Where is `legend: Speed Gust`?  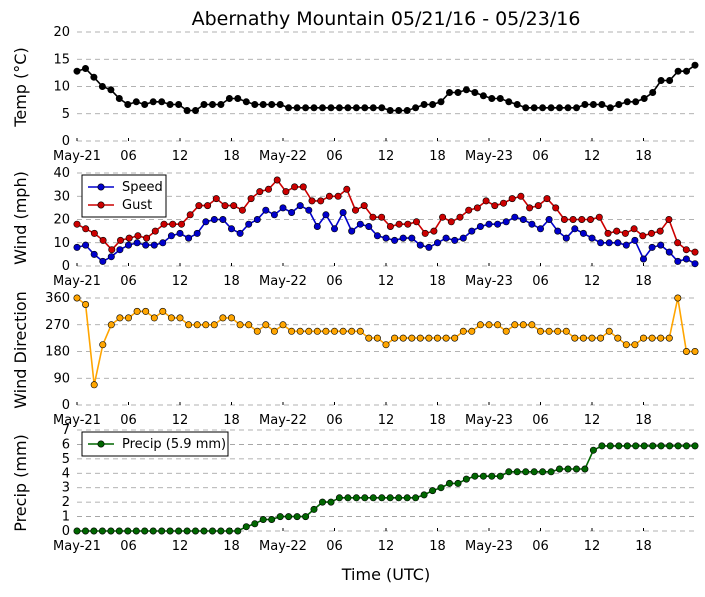
legend: Speed Gust is located at coordinates (124, 196).